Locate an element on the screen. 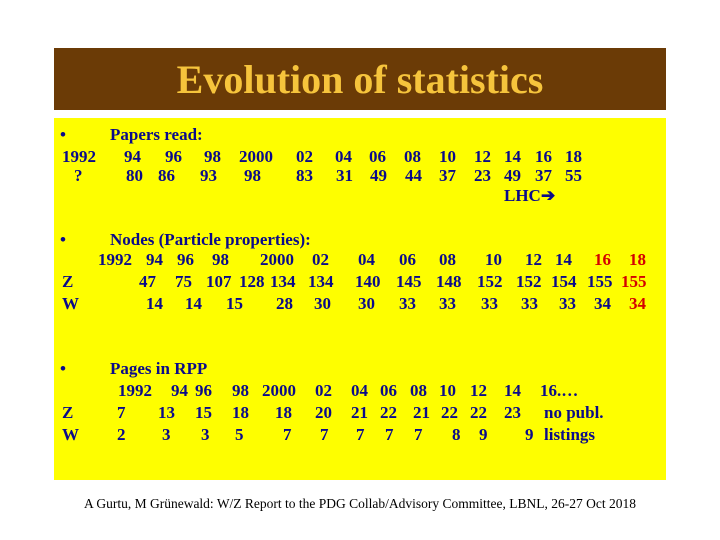 Image resolution: width=720 pixels, height=540 pixels. nodes-z-value: 145 is located at coordinates (409, 281).